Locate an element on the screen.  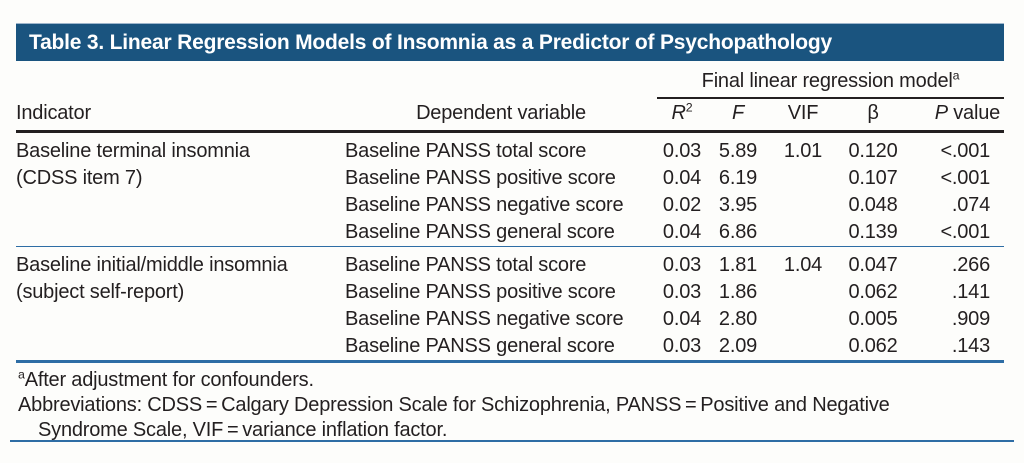
cell-beta: 0.120 is located at coordinates (873, 150).